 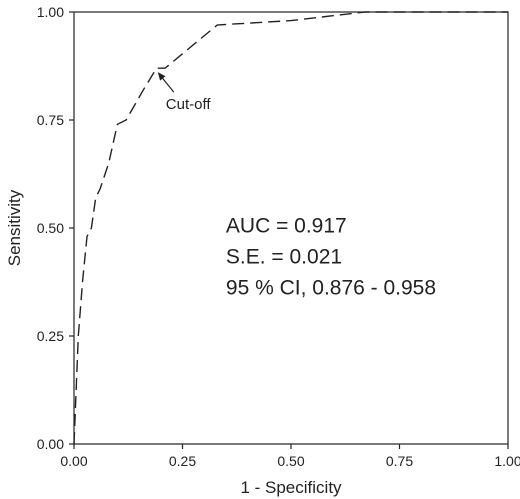 What do you see at coordinates (167, 84) in the screenshot?
I see `cutoff-arrow` at bounding box center [167, 84].